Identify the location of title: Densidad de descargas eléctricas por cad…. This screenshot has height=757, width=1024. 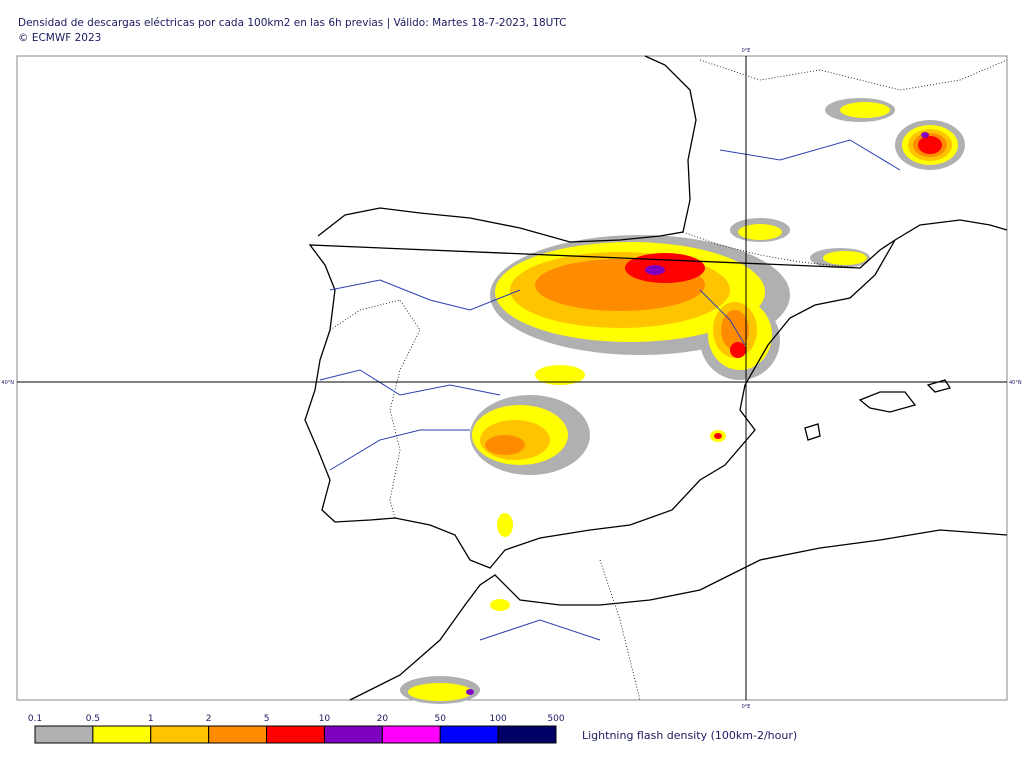
(292, 23).